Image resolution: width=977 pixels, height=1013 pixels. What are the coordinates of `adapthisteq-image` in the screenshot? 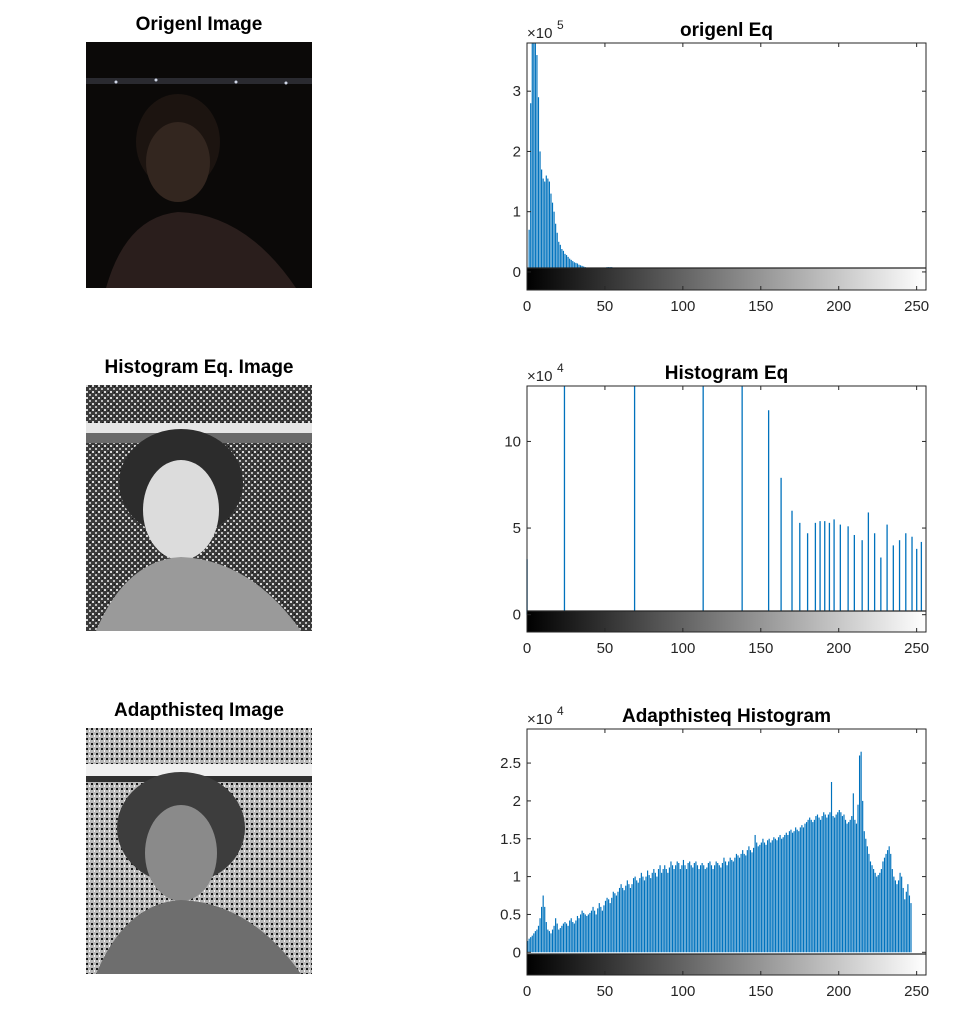 It's located at (199, 851).